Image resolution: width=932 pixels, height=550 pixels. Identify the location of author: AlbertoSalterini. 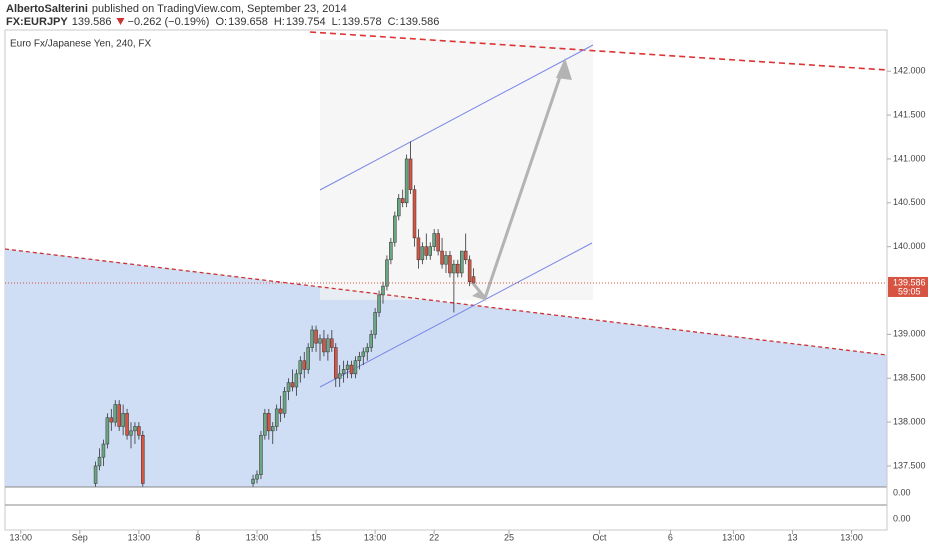
(47, 9).